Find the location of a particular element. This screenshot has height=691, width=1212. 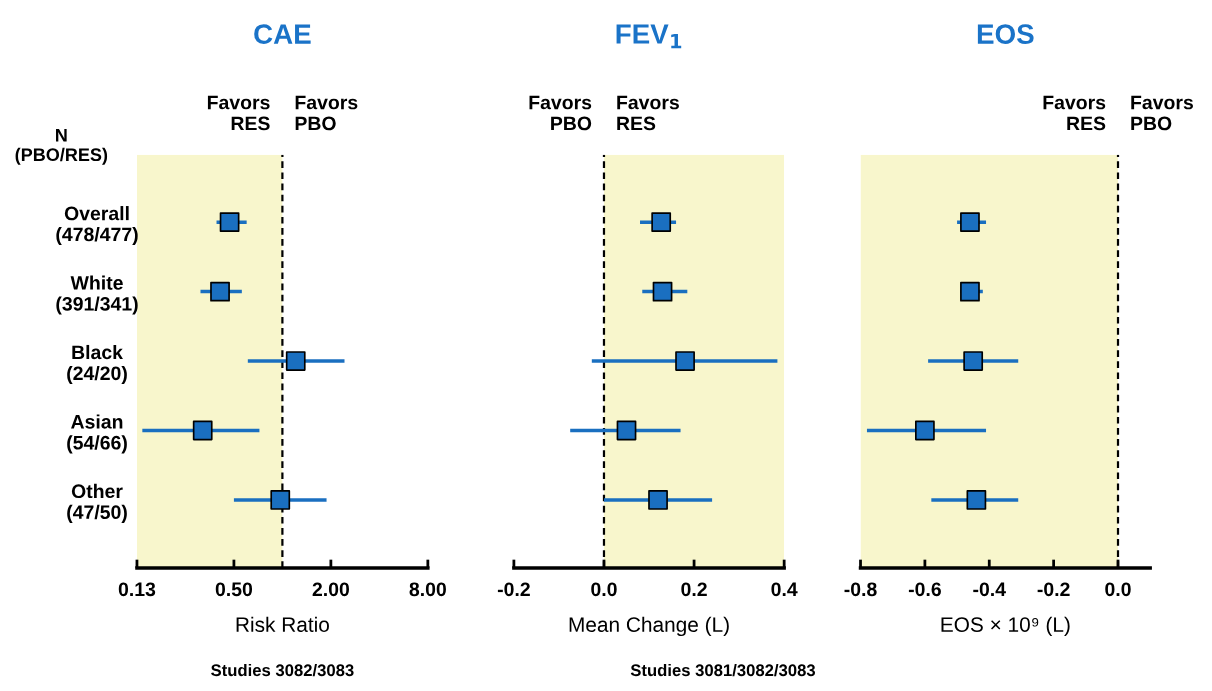

x-tick-label: 2.00 is located at coordinates (330, 589).